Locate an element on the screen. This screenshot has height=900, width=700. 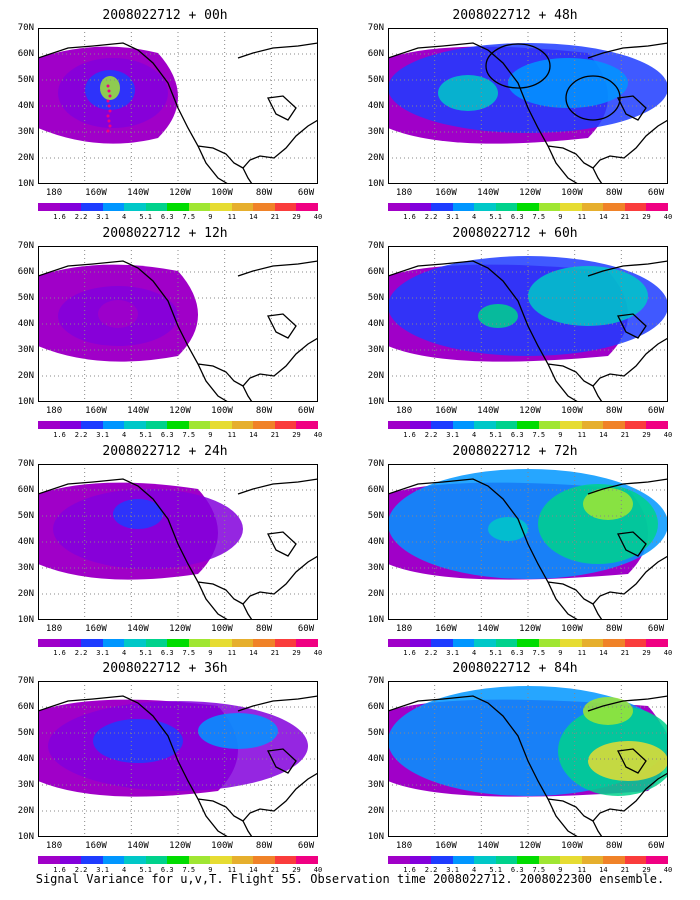
latitude-tick-label: 40N is located at coordinates (375, 759).